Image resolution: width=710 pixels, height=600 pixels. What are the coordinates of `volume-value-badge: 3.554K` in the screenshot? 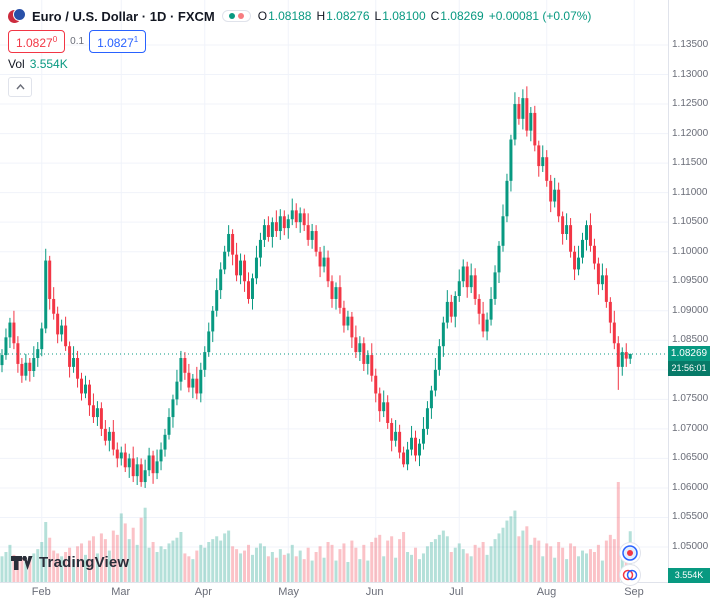 It's located at (689, 575).